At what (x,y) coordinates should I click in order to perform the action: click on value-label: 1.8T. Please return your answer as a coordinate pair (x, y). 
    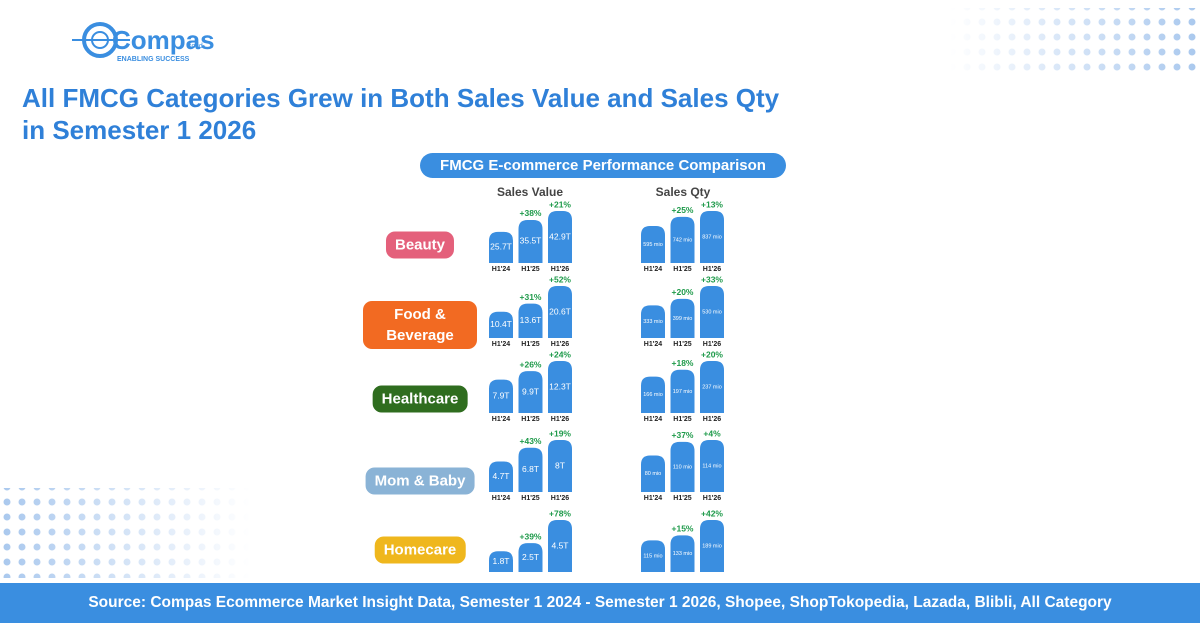
    Looking at the image, I should click on (500, 561).